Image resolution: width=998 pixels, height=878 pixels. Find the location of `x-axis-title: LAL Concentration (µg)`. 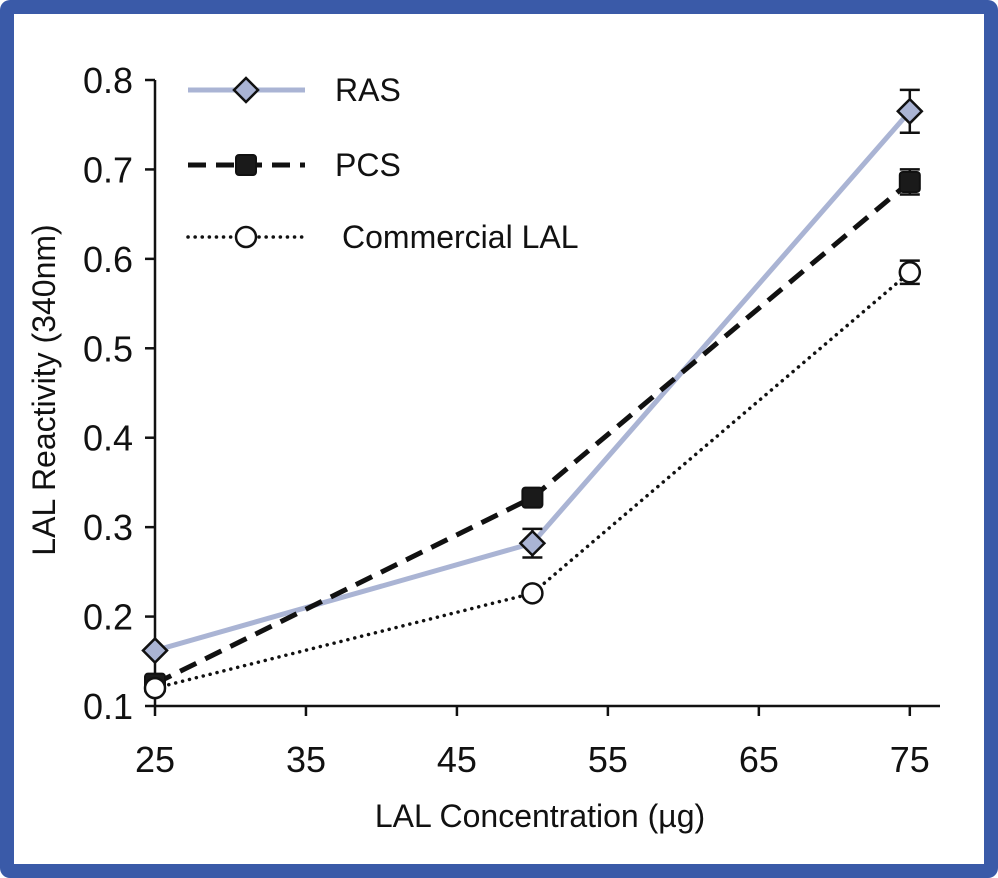

x-axis-title: LAL Concentration (µg) is located at coordinates (540, 816).